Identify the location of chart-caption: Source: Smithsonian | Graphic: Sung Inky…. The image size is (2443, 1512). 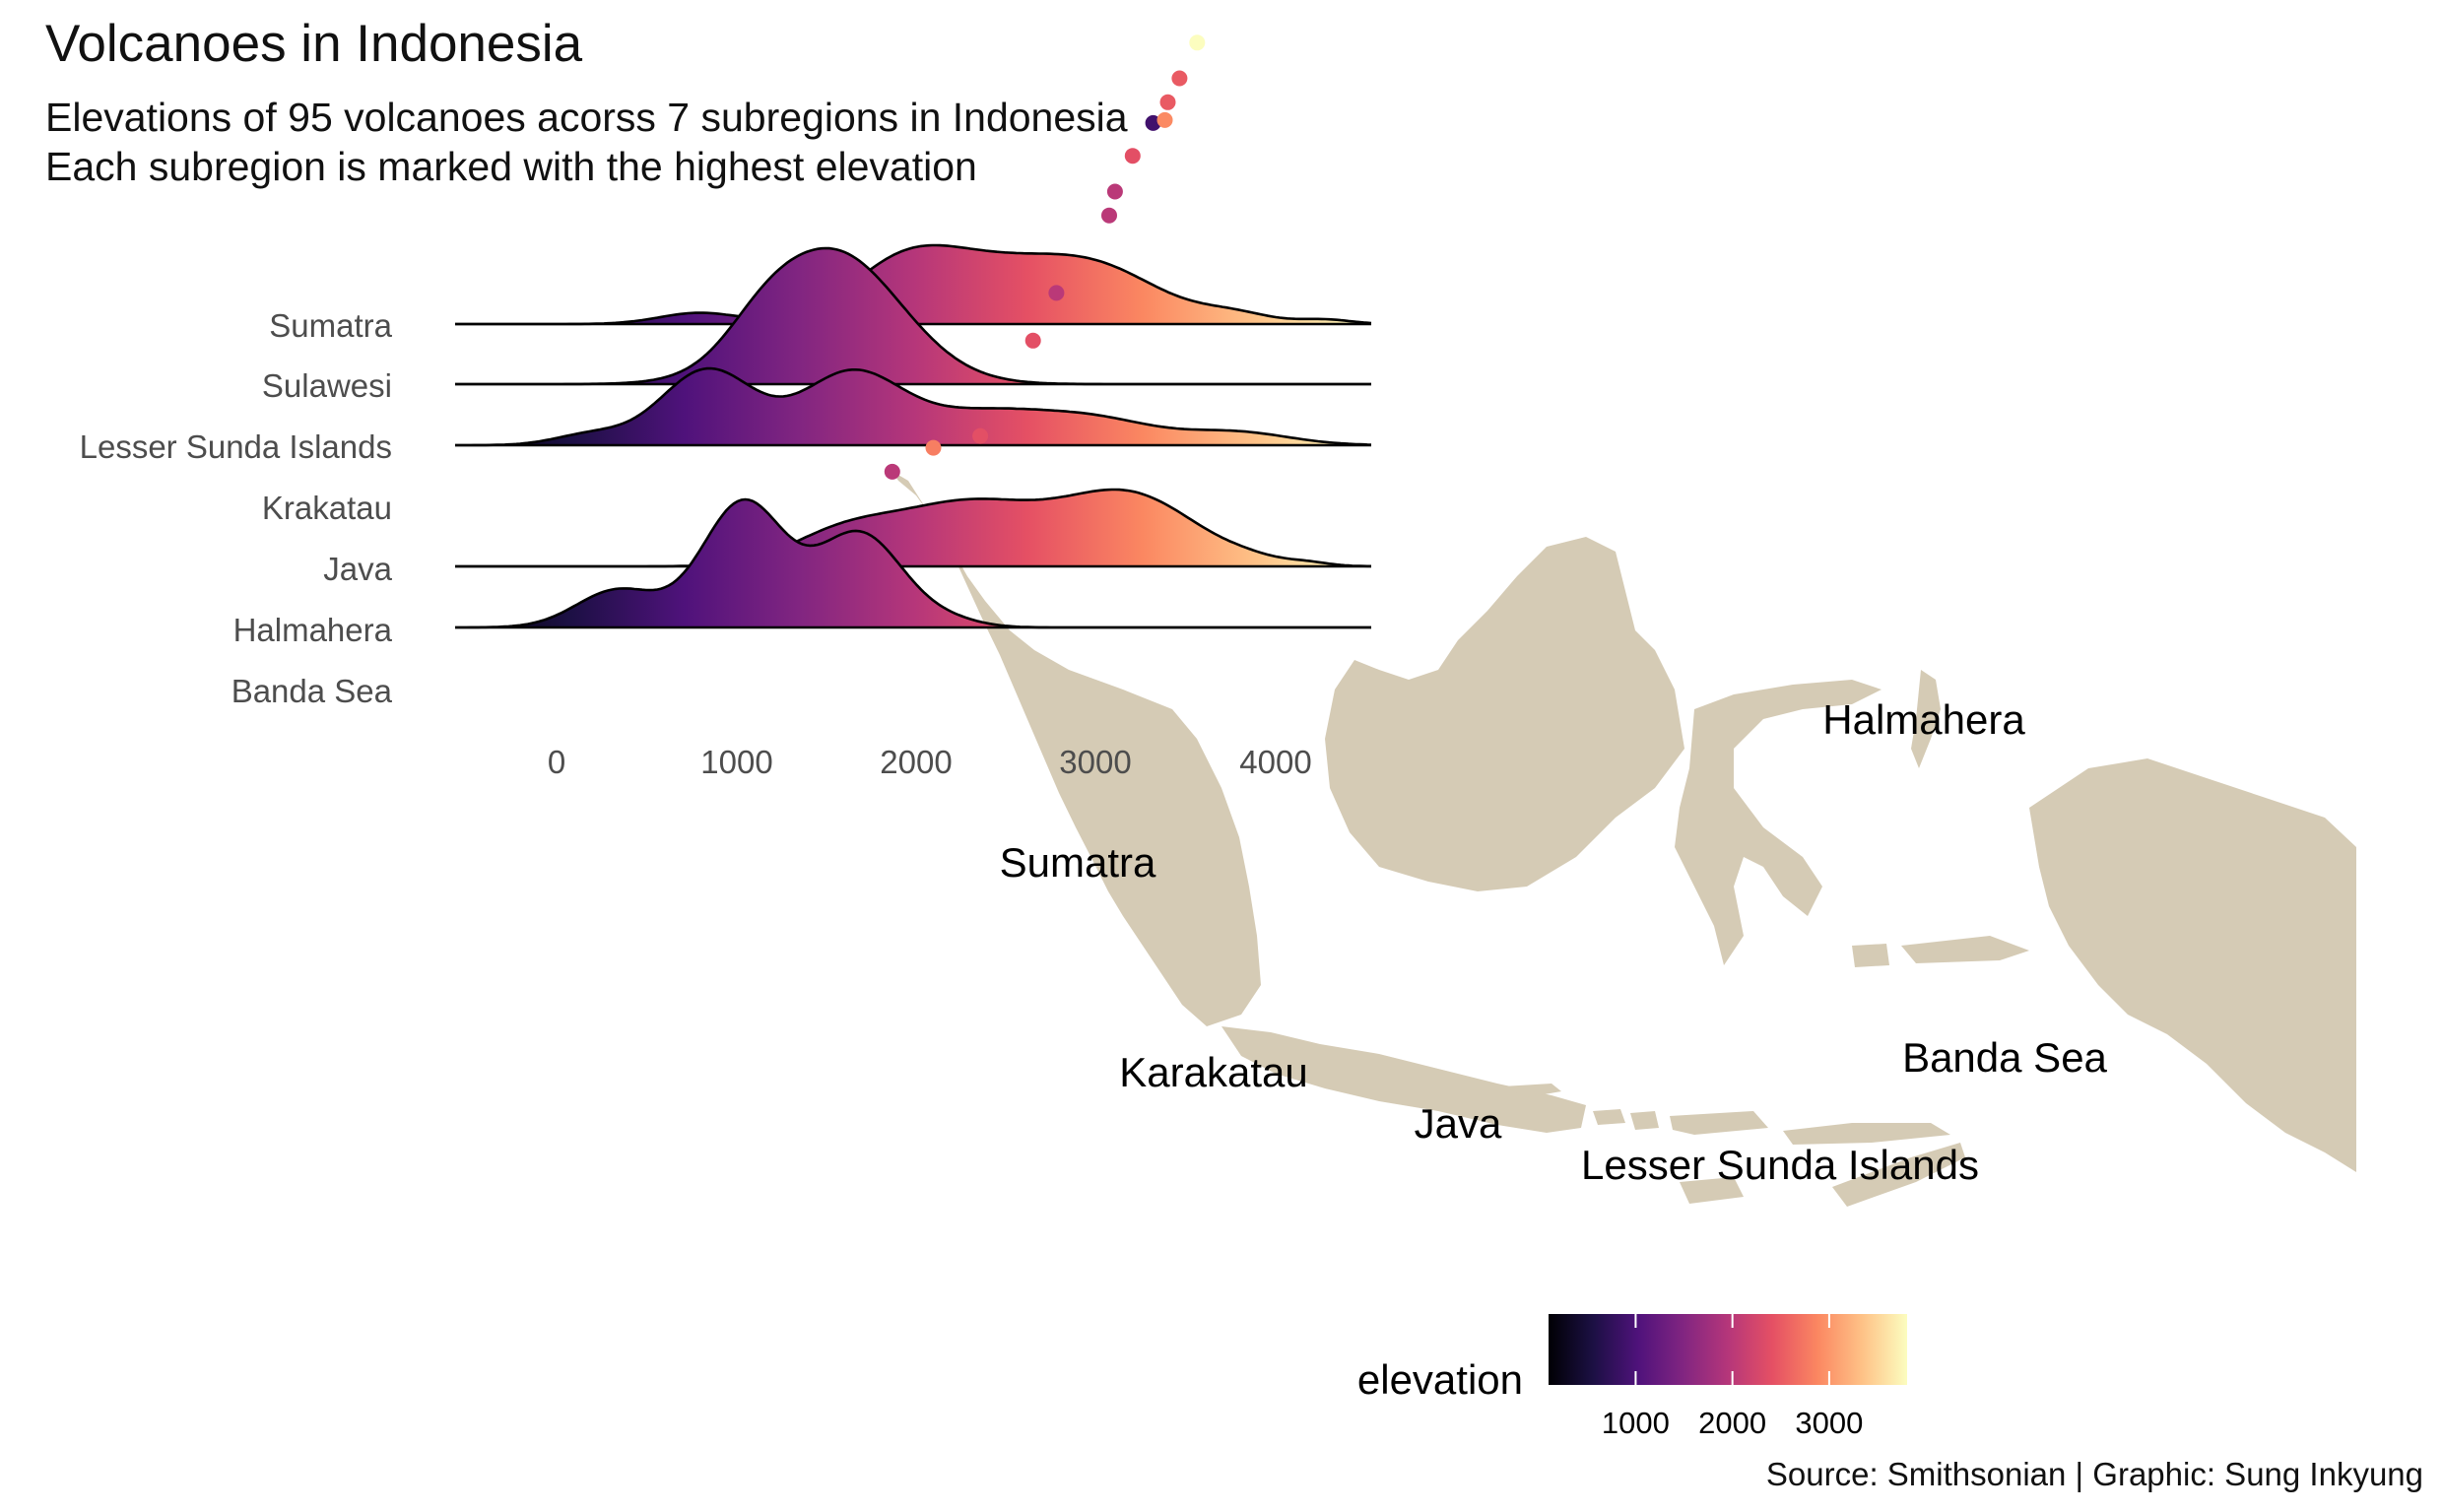
(2094, 1474).